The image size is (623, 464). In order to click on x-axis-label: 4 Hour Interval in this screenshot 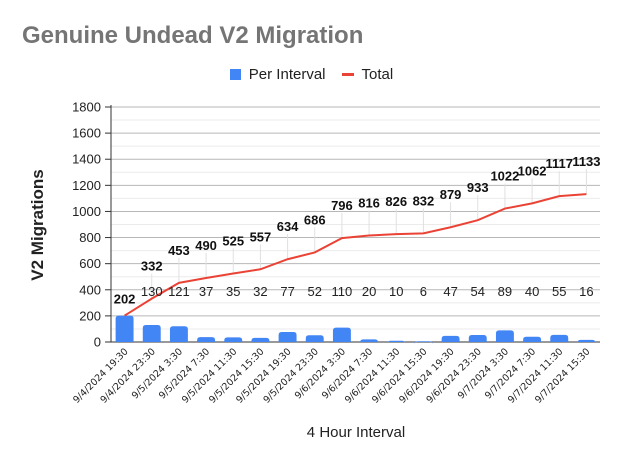, I will do `click(356, 432)`.